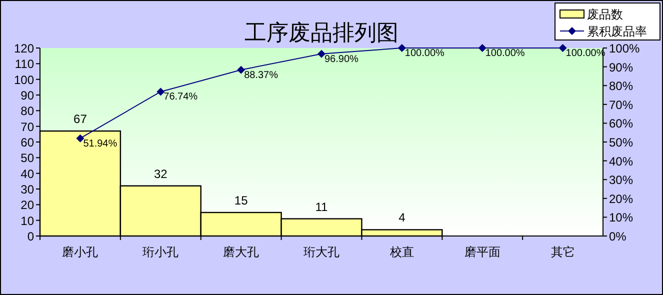 The width and height of the screenshot is (663, 295). What do you see at coordinates (621, 123) in the screenshot?
I see `y2-tick-label: 60%` at bounding box center [621, 123].